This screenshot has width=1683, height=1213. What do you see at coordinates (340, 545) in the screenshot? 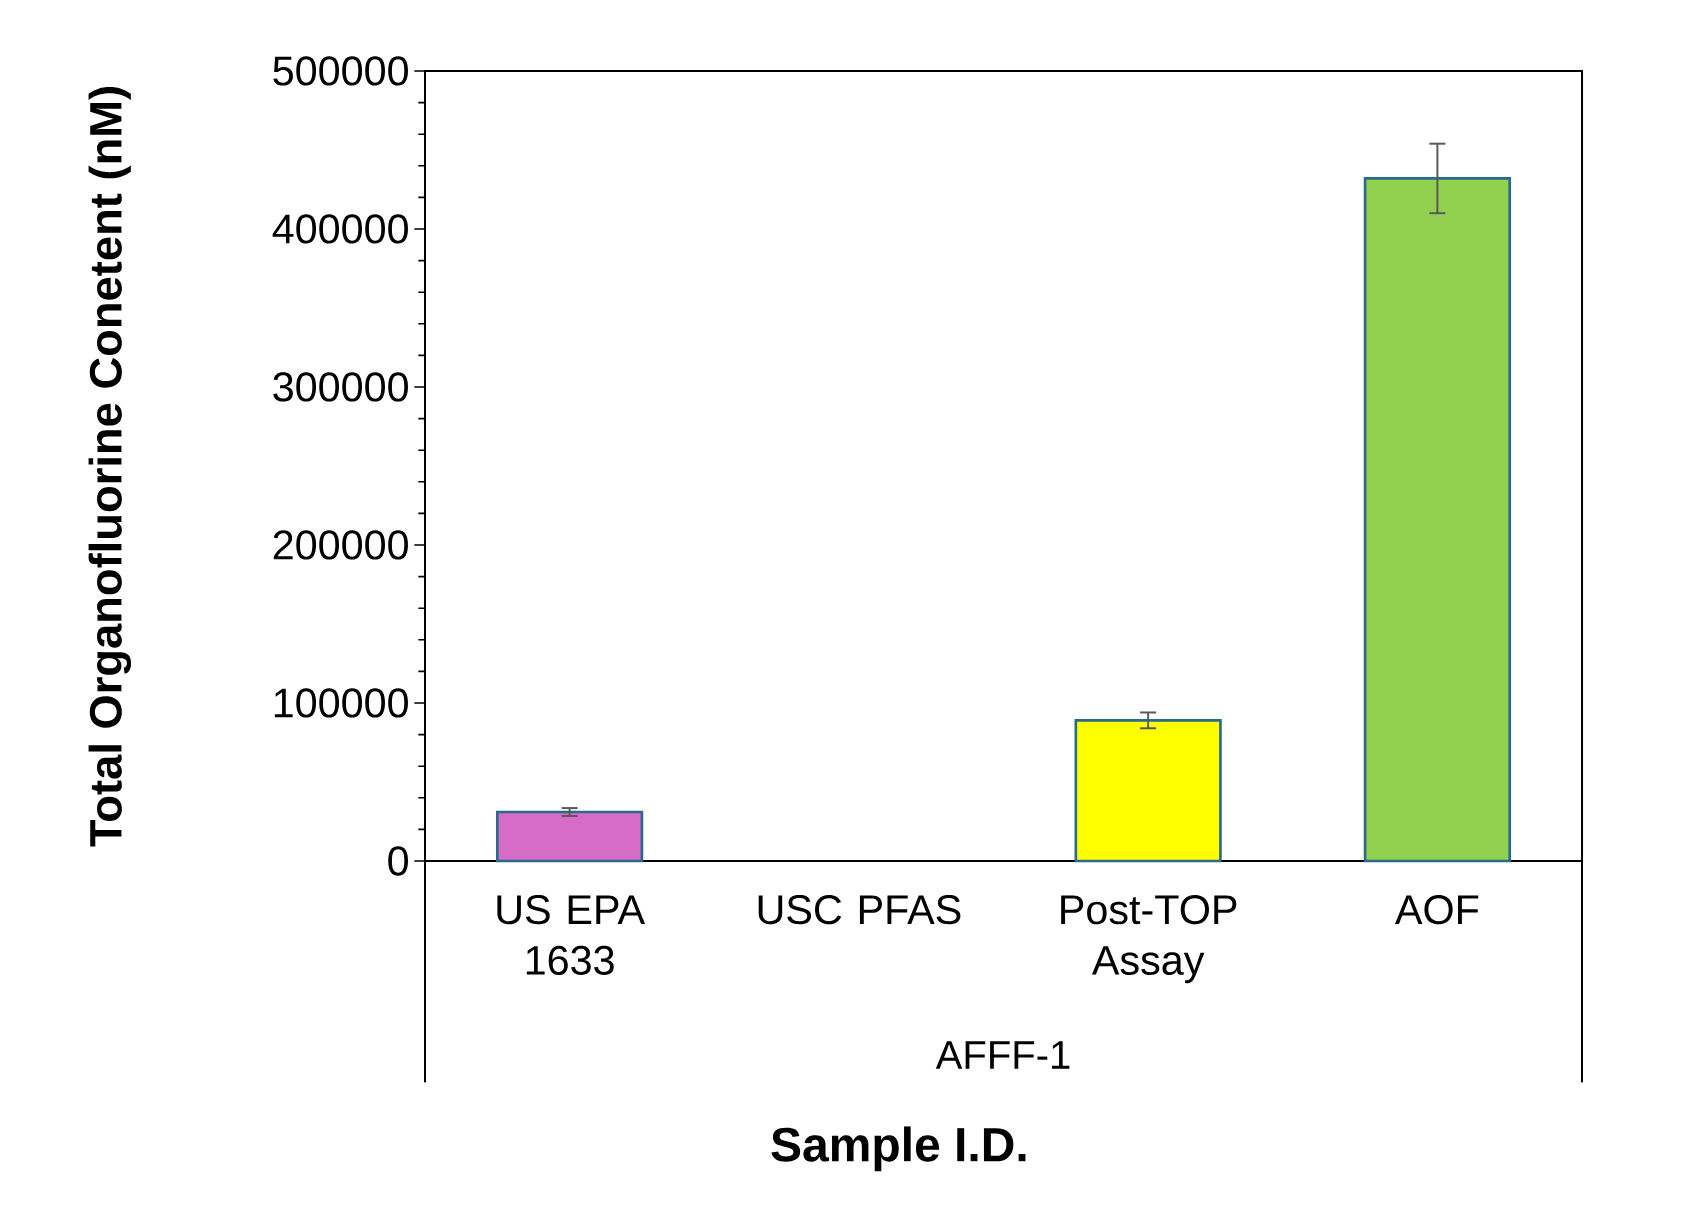
I see `y-tick-label: 200000` at bounding box center [340, 545].